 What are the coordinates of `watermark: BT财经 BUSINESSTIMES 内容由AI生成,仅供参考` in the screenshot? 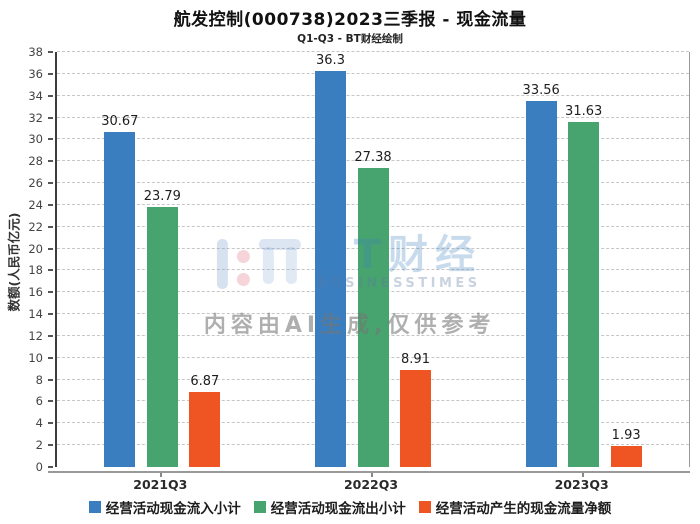 It's located at (350, 287).